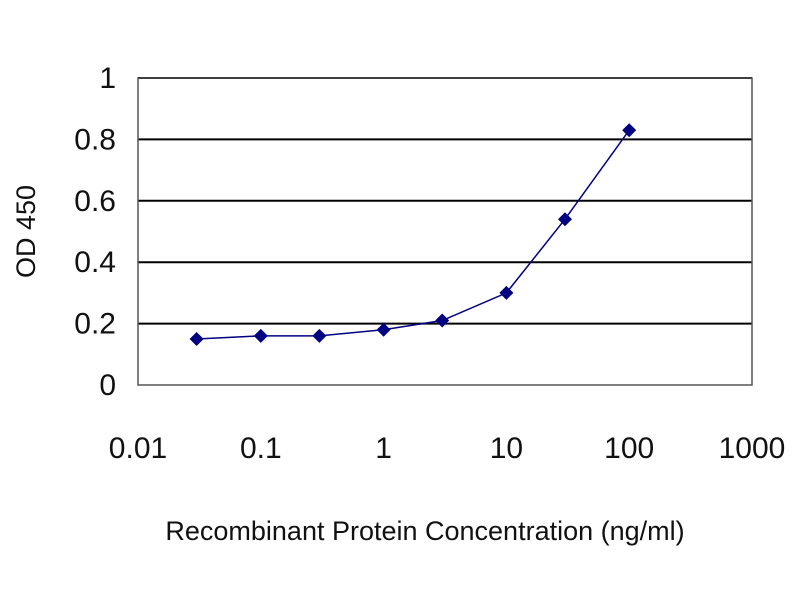 The height and width of the screenshot is (605, 800). I want to click on x-tick-label: 100, so click(629, 448).